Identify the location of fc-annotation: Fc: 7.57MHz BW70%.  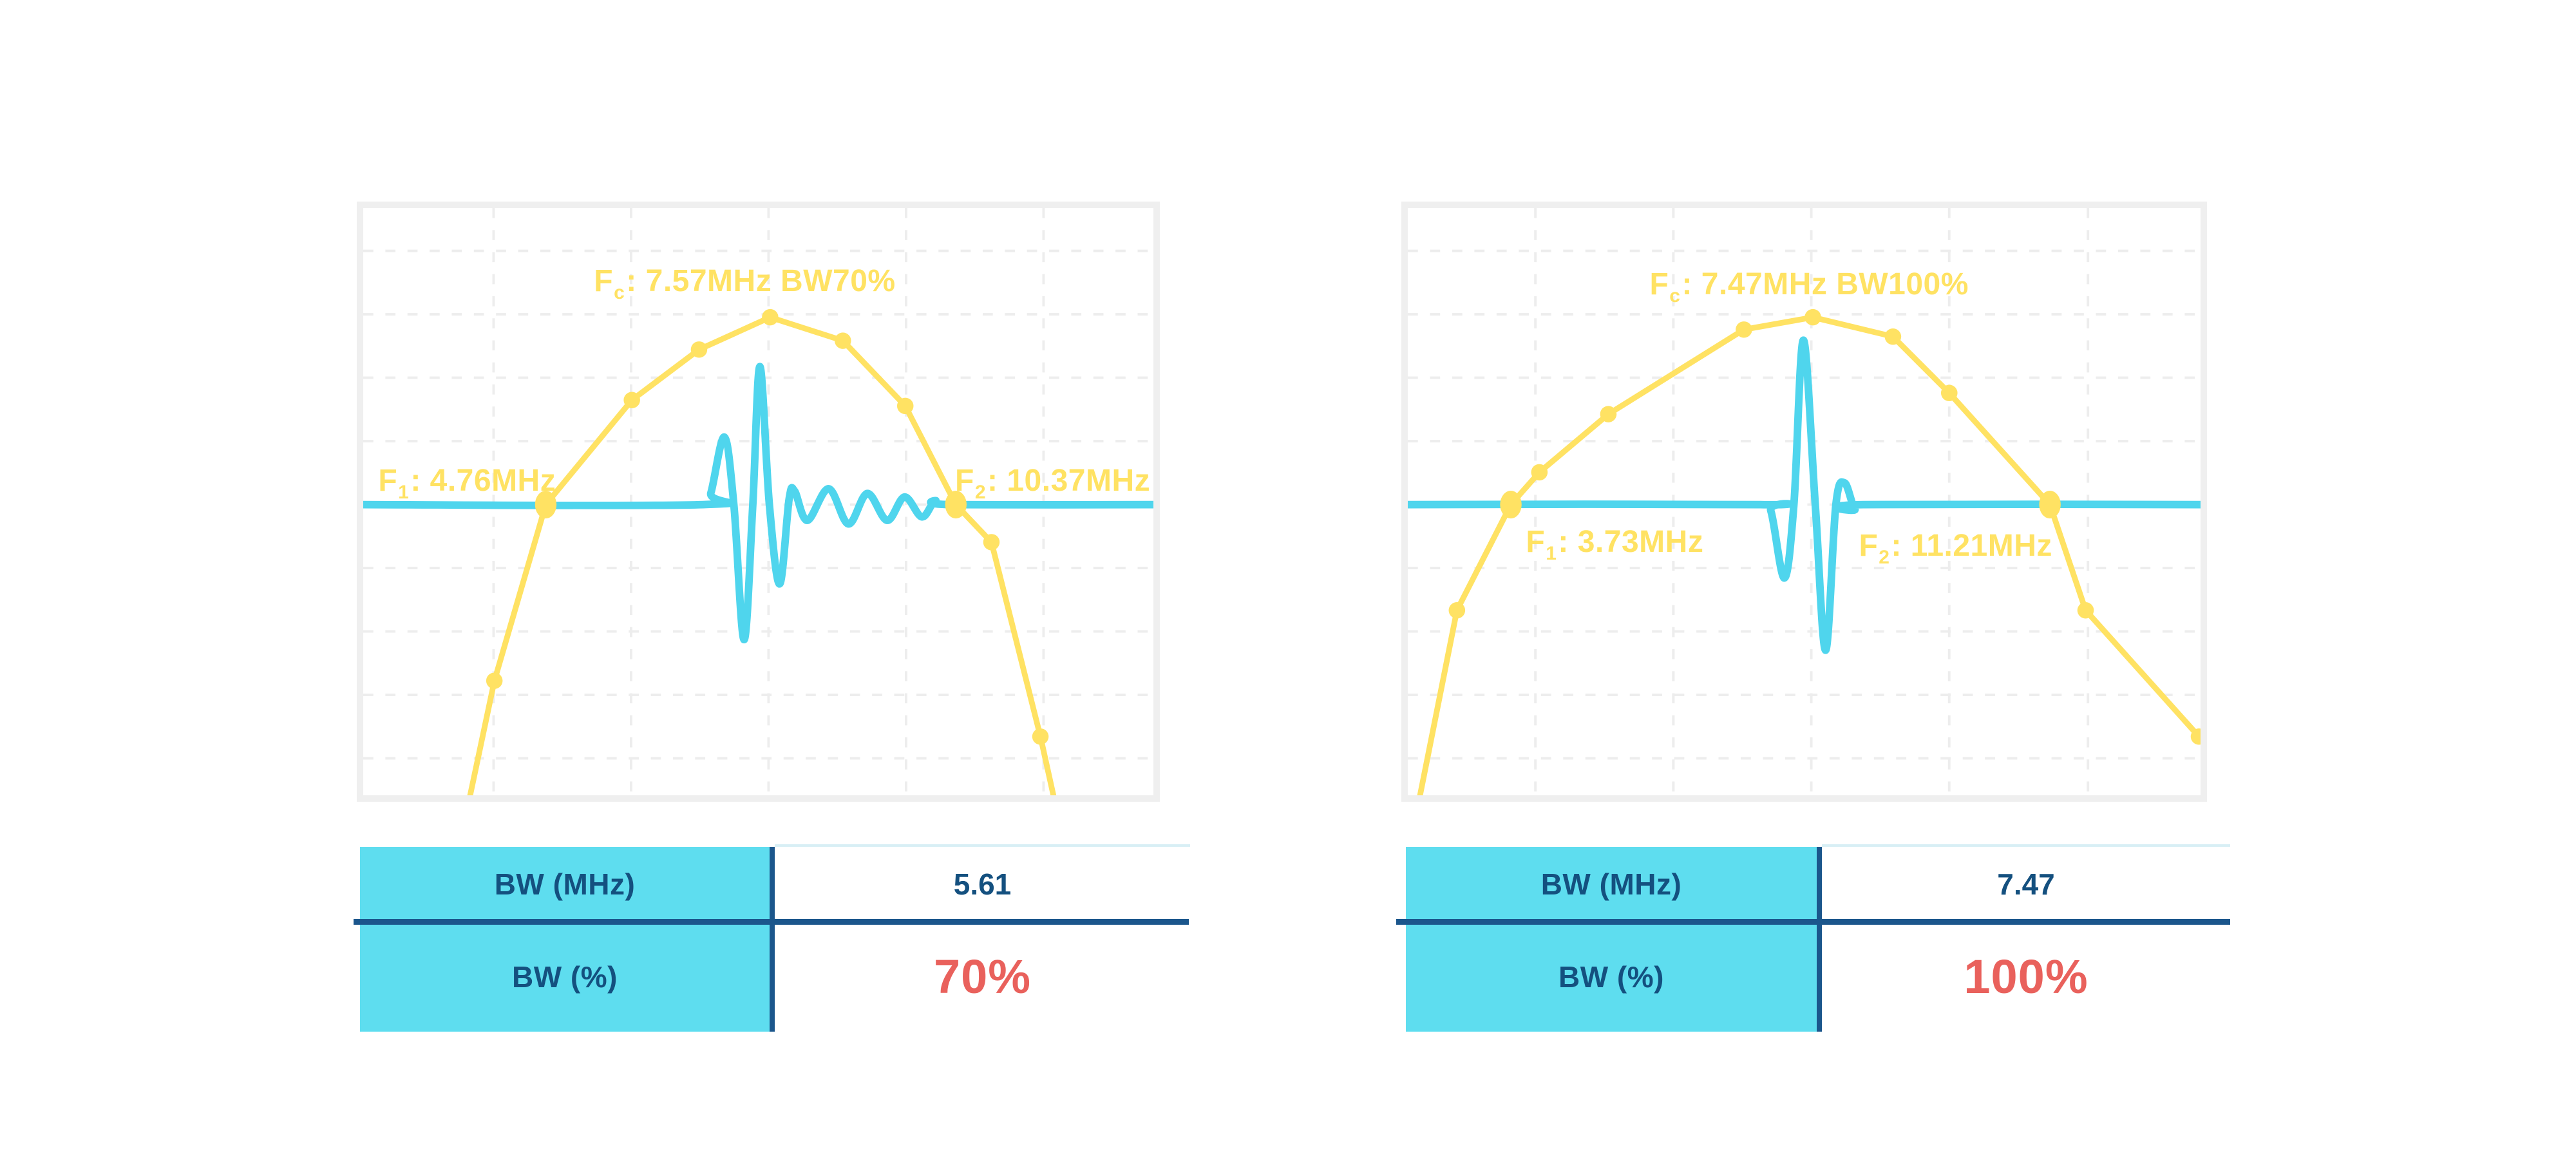
(745, 283).